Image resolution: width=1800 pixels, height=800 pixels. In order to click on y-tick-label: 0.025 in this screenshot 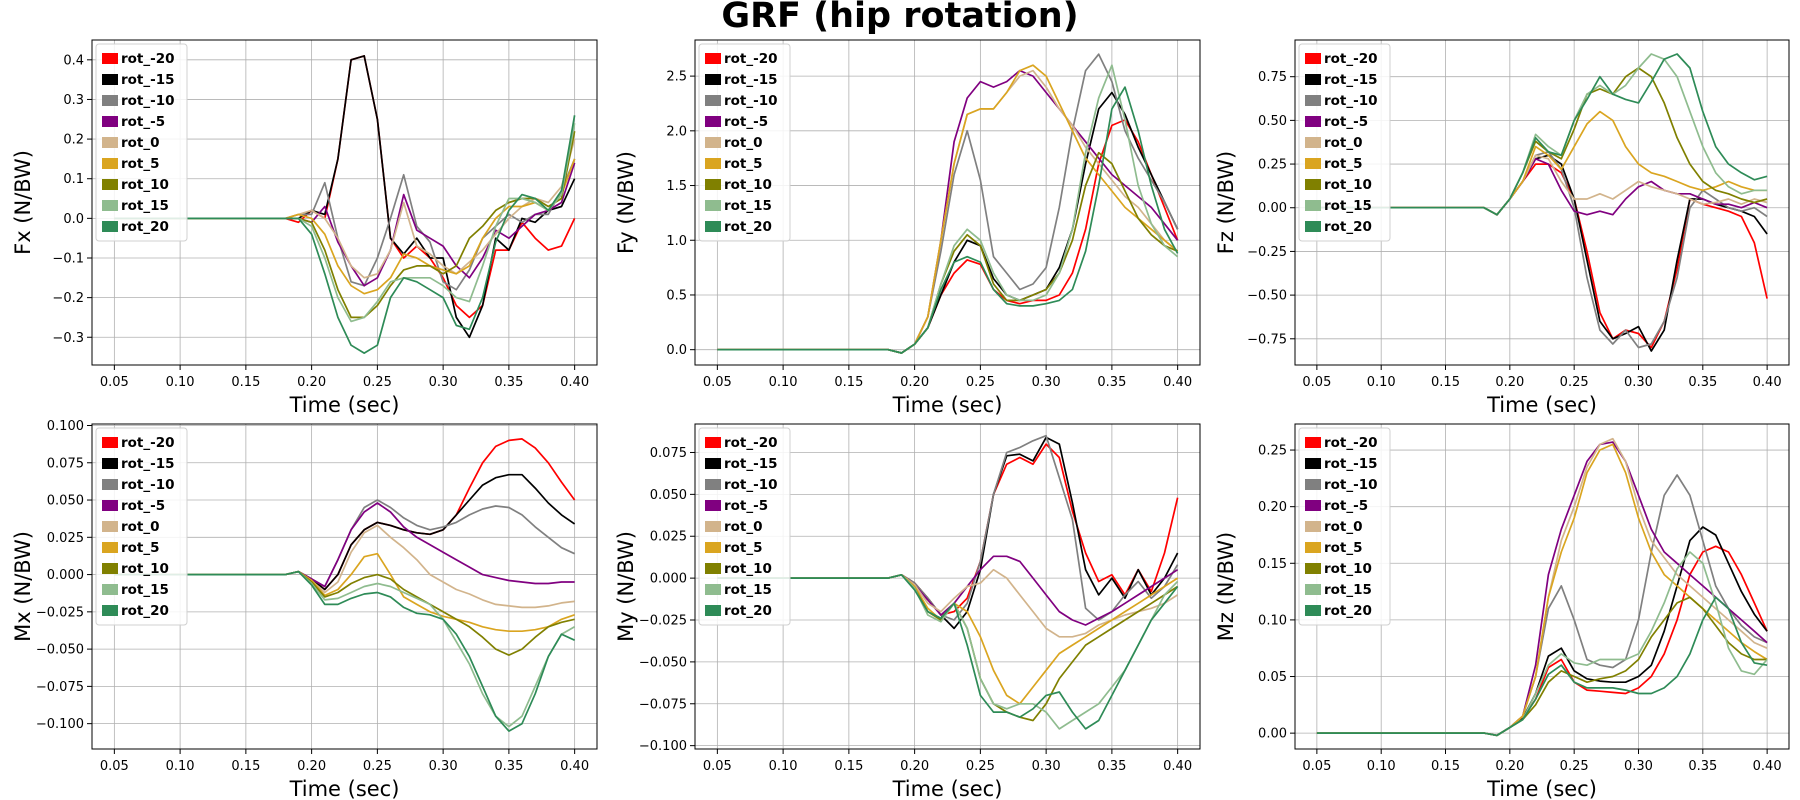, I will do `click(668, 537)`.